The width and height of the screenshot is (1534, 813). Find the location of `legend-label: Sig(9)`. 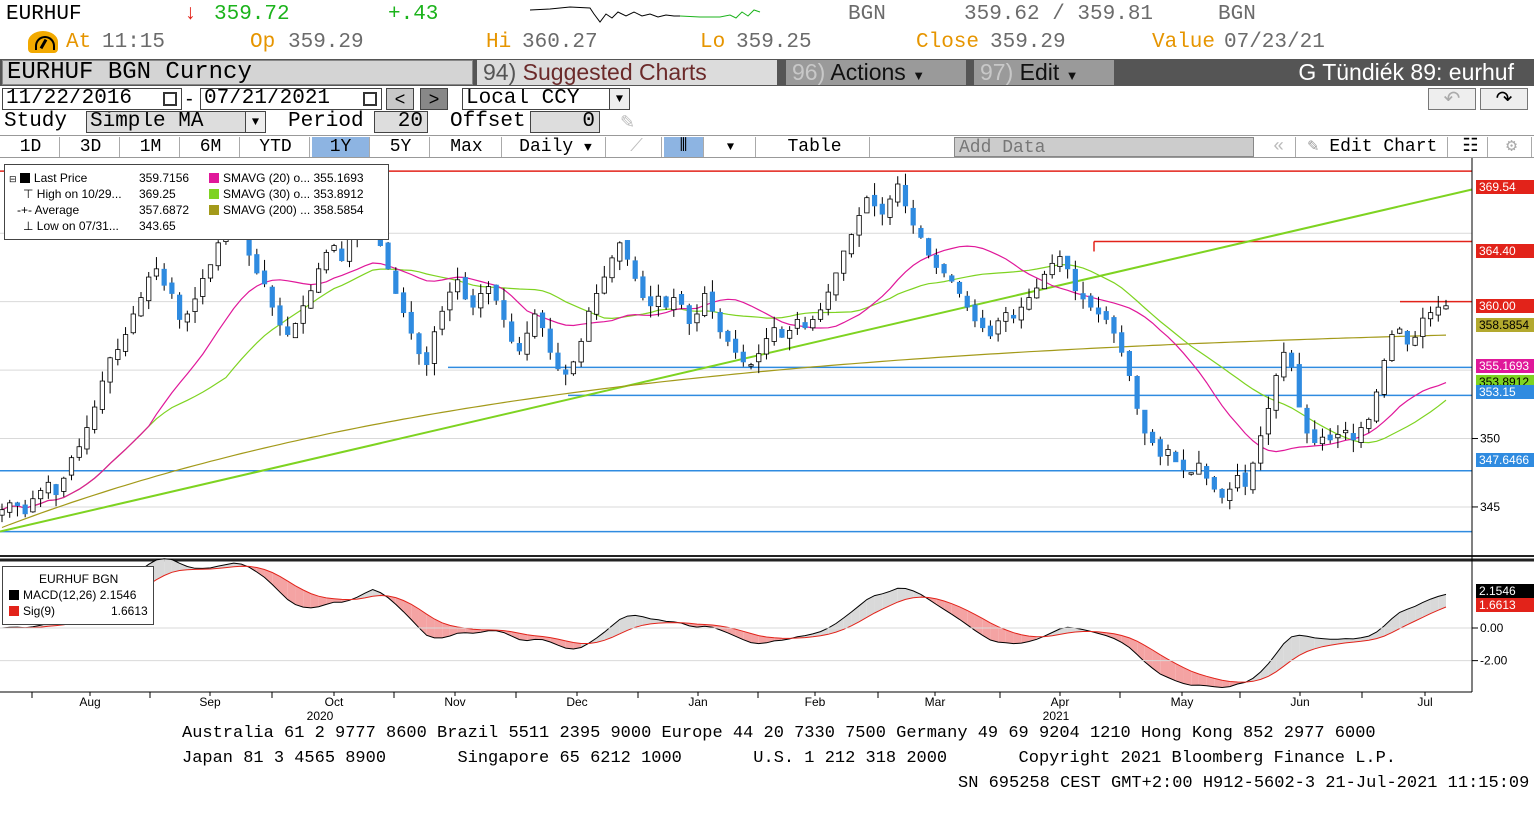

legend-label: Sig(9) is located at coordinates (39, 611).